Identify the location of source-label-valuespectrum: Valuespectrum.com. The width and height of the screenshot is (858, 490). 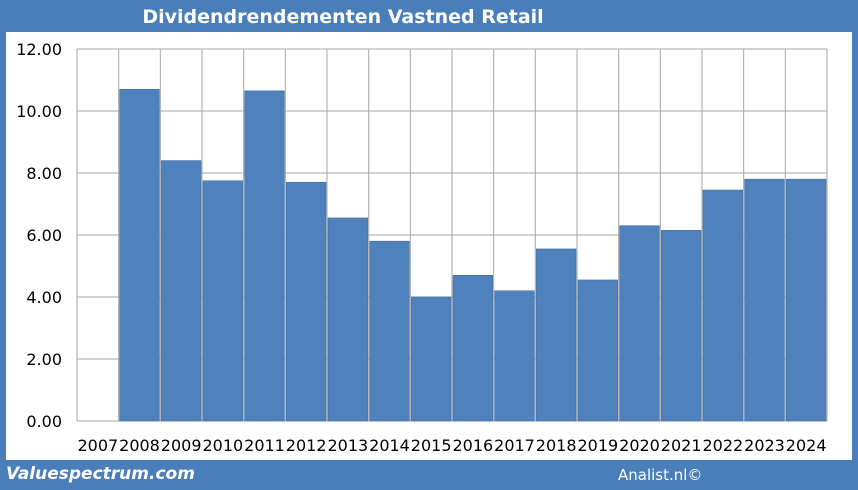
(100, 474).